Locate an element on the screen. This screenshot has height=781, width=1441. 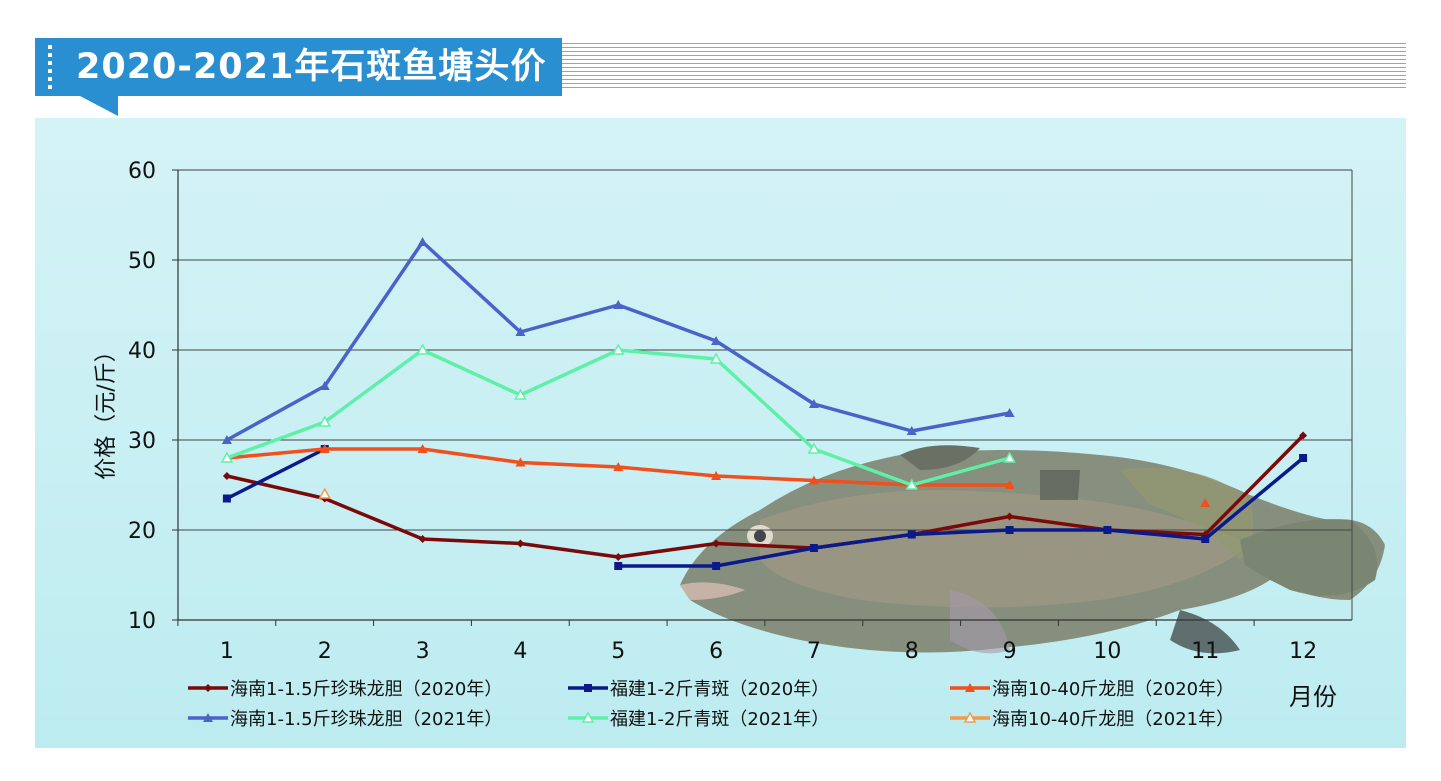
y-tick-label: 20 is located at coordinates (142, 531).